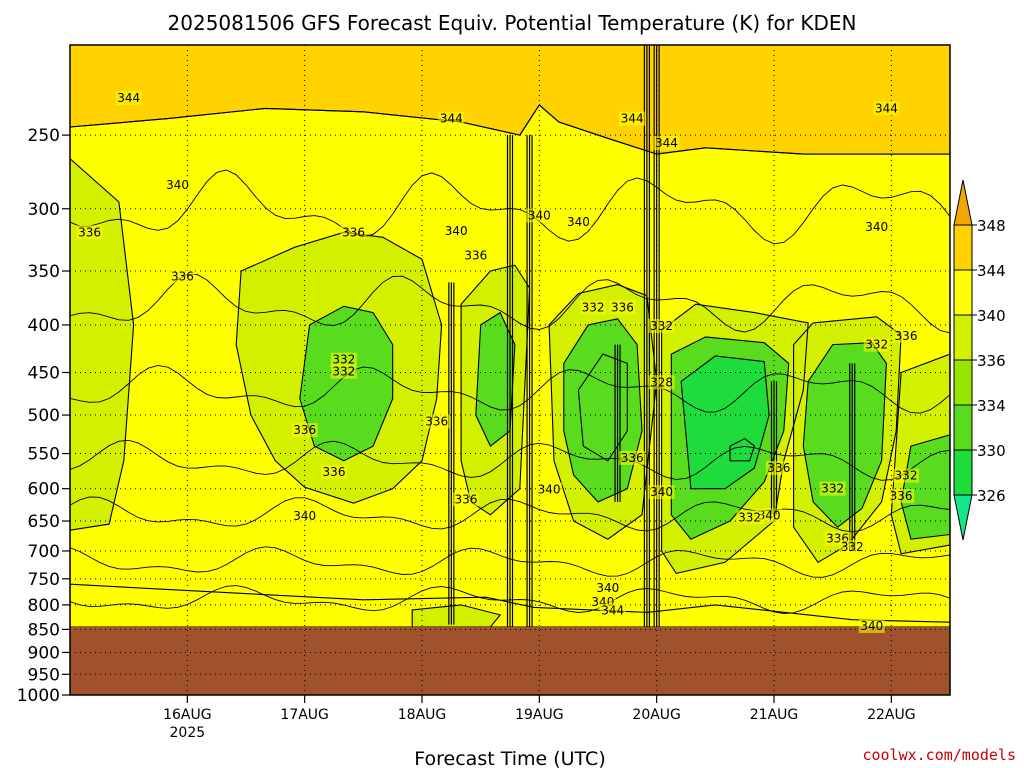 This screenshot has width=1024, height=768. What do you see at coordinates (656, 715) in the screenshot?
I see `x-tick-label: 20AUG` at bounding box center [656, 715].